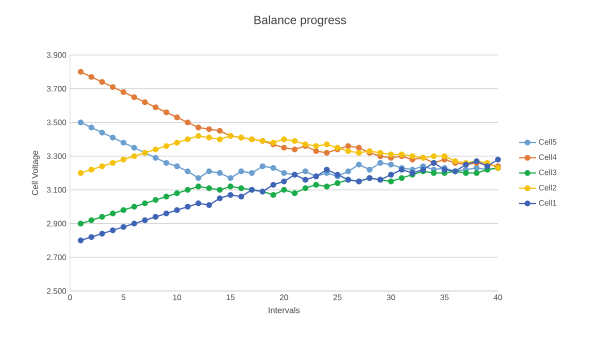  What do you see at coordinates (284, 310) in the screenshot?
I see `x-axis-title: Intervals` at bounding box center [284, 310].